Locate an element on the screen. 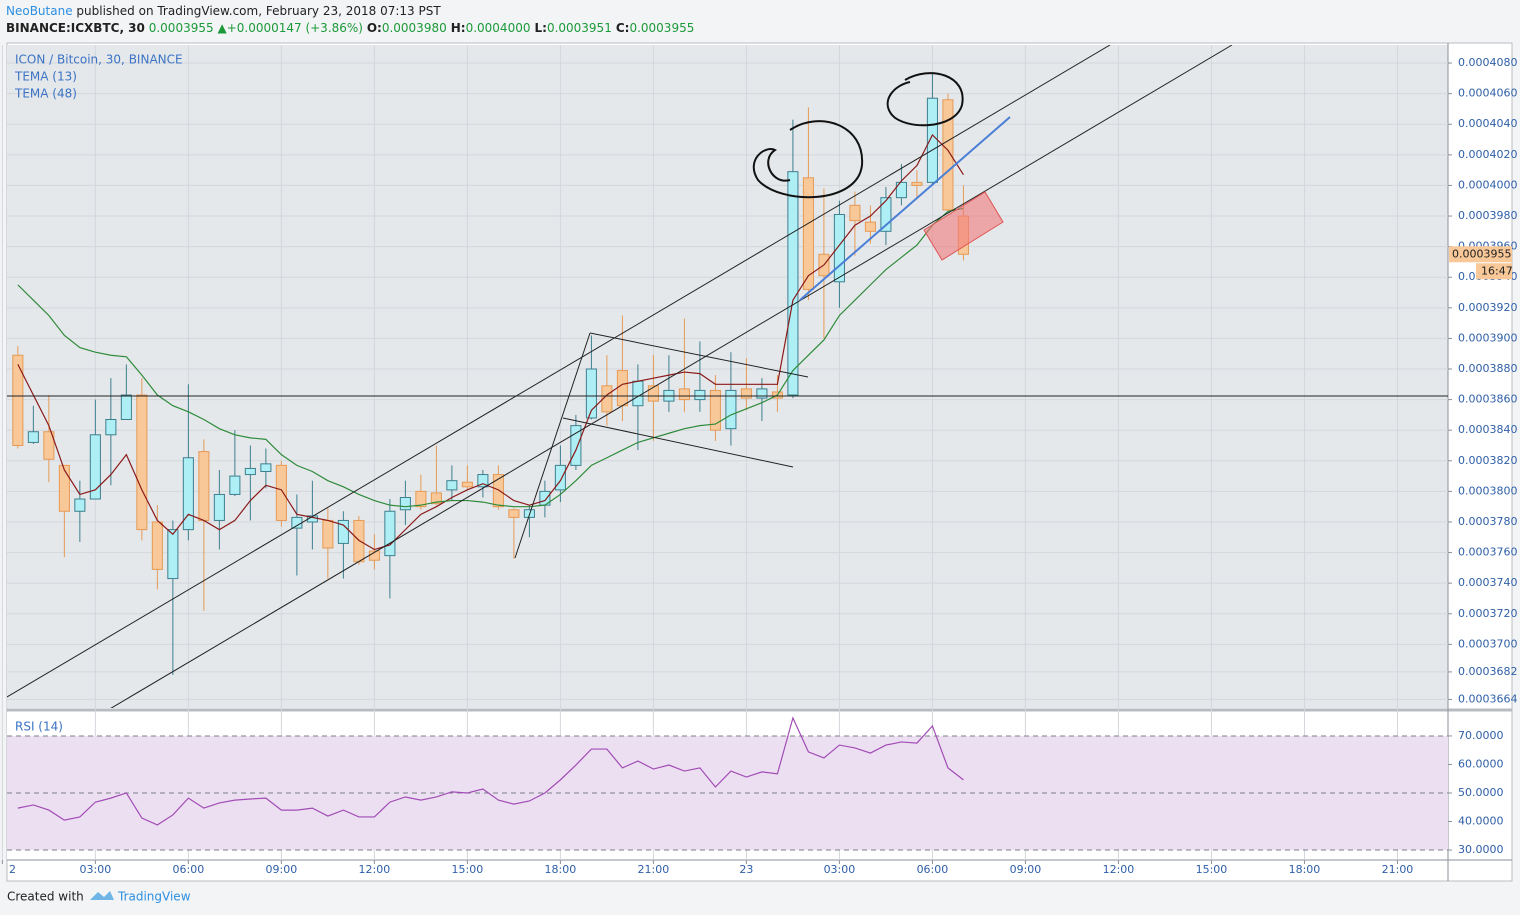  ohlc-key: C: is located at coordinates (622, 28).